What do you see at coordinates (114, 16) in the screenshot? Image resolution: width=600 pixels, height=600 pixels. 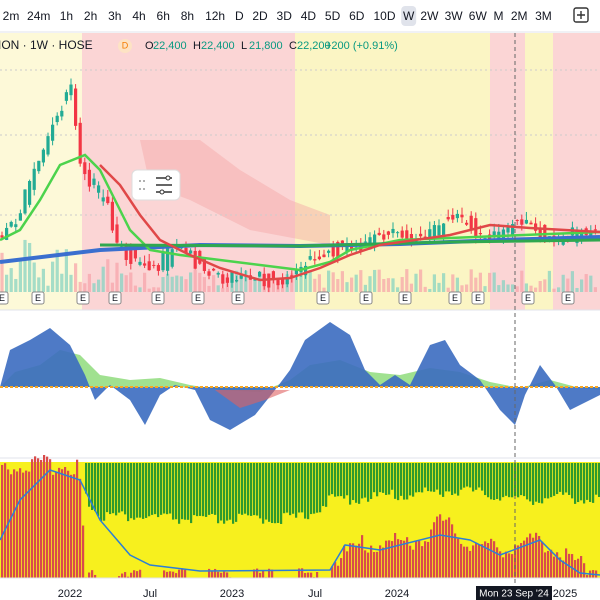 I see `interval-button: 3h` at bounding box center [114, 16].